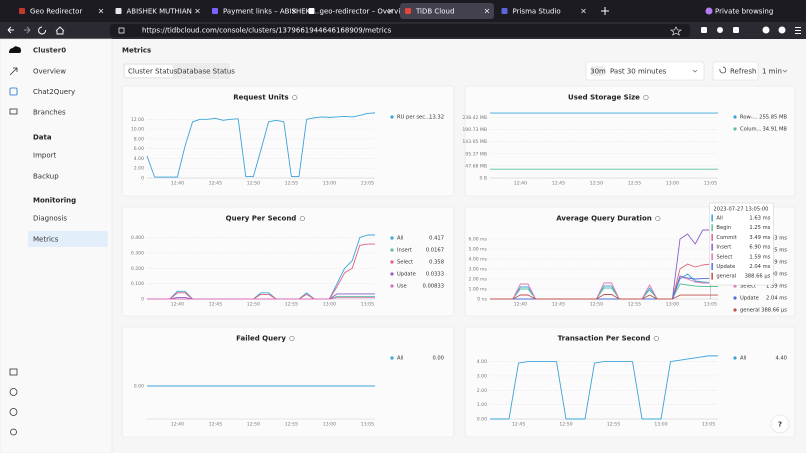 The height and width of the screenshot is (453, 806). Describe the element at coordinates (434, 12) in the screenshot. I see `tab-title: TiDB Cloud` at that location.